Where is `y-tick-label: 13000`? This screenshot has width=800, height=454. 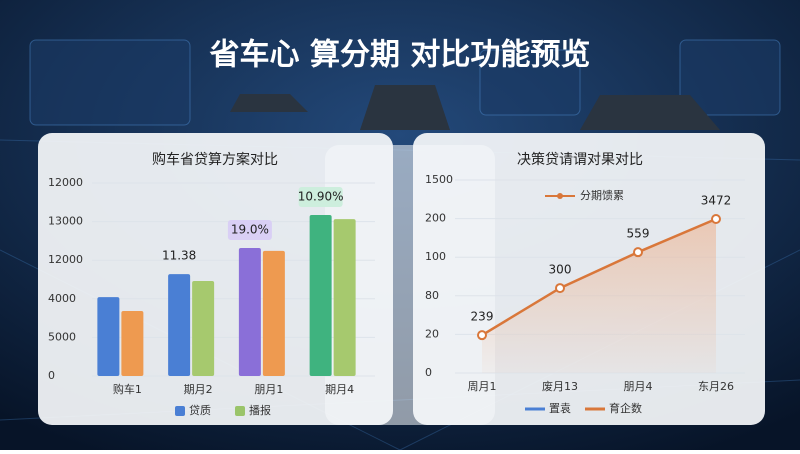
y-tick-label: 13000 is located at coordinates (65, 221).